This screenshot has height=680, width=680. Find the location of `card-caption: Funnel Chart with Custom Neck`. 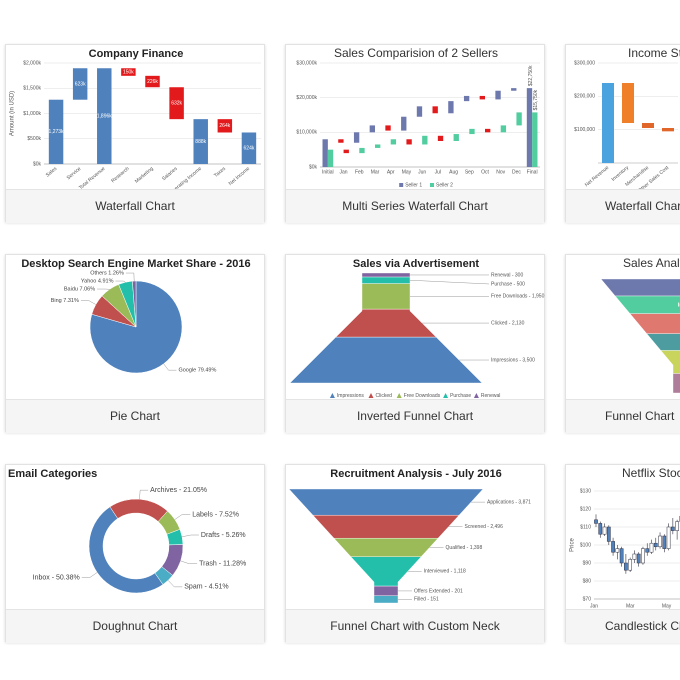

card-caption: Funnel Chart with Custom Neck is located at coordinates (415, 626).